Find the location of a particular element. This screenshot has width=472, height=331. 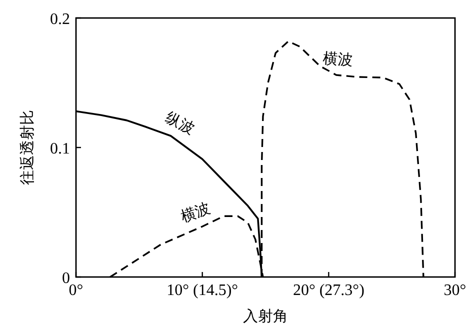

x-tick-label: 30° is located at coordinates (455, 290).